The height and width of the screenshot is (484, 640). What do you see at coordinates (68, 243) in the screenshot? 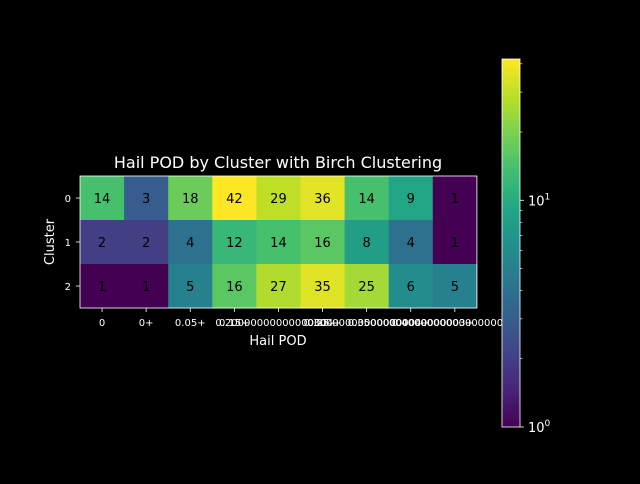
I see `y-tick-label: 1` at bounding box center [68, 243].